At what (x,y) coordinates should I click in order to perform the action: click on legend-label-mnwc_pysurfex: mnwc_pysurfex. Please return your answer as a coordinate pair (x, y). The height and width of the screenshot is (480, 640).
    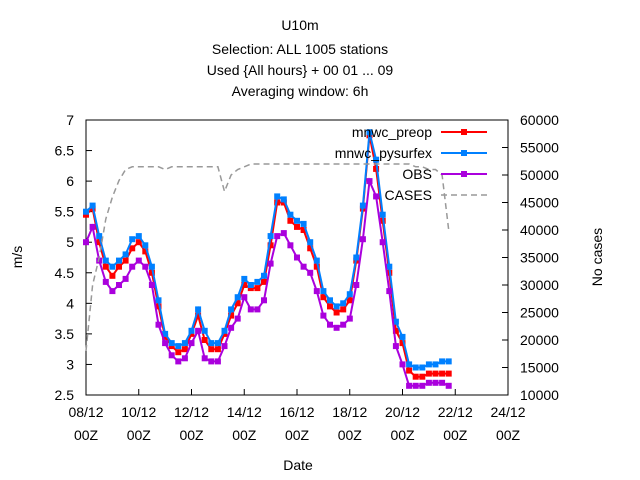
    Looking at the image, I should click on (383, 153).